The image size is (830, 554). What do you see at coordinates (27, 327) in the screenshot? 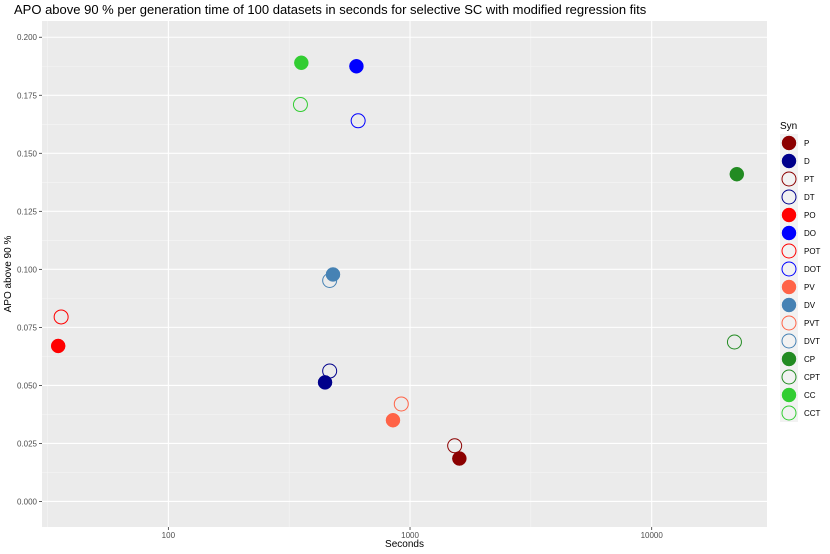
I see `y-tick-label: 0.075` at bounding box center [27, 327].